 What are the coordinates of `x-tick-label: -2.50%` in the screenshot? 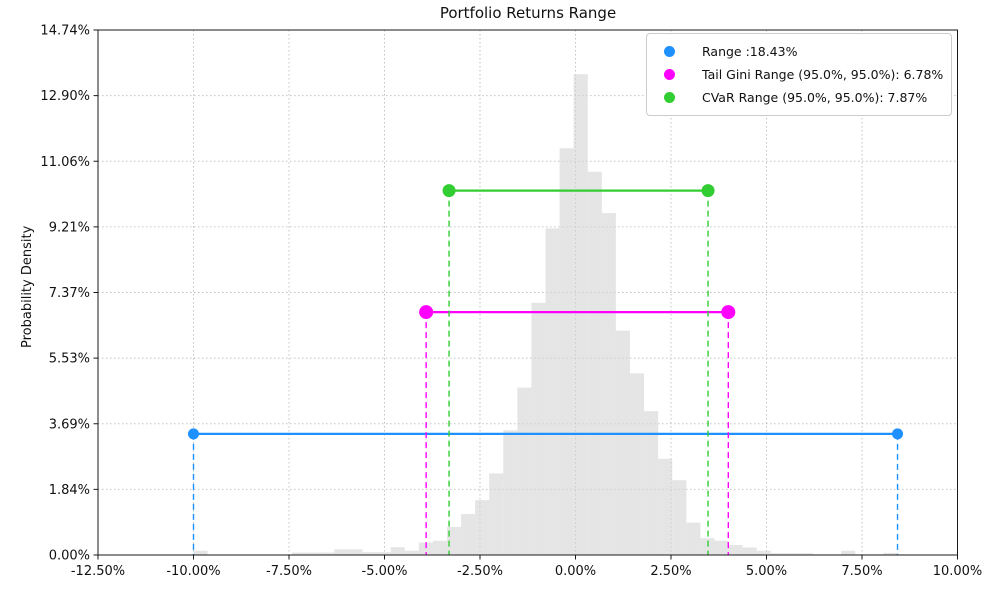 It's located at (480, 571).